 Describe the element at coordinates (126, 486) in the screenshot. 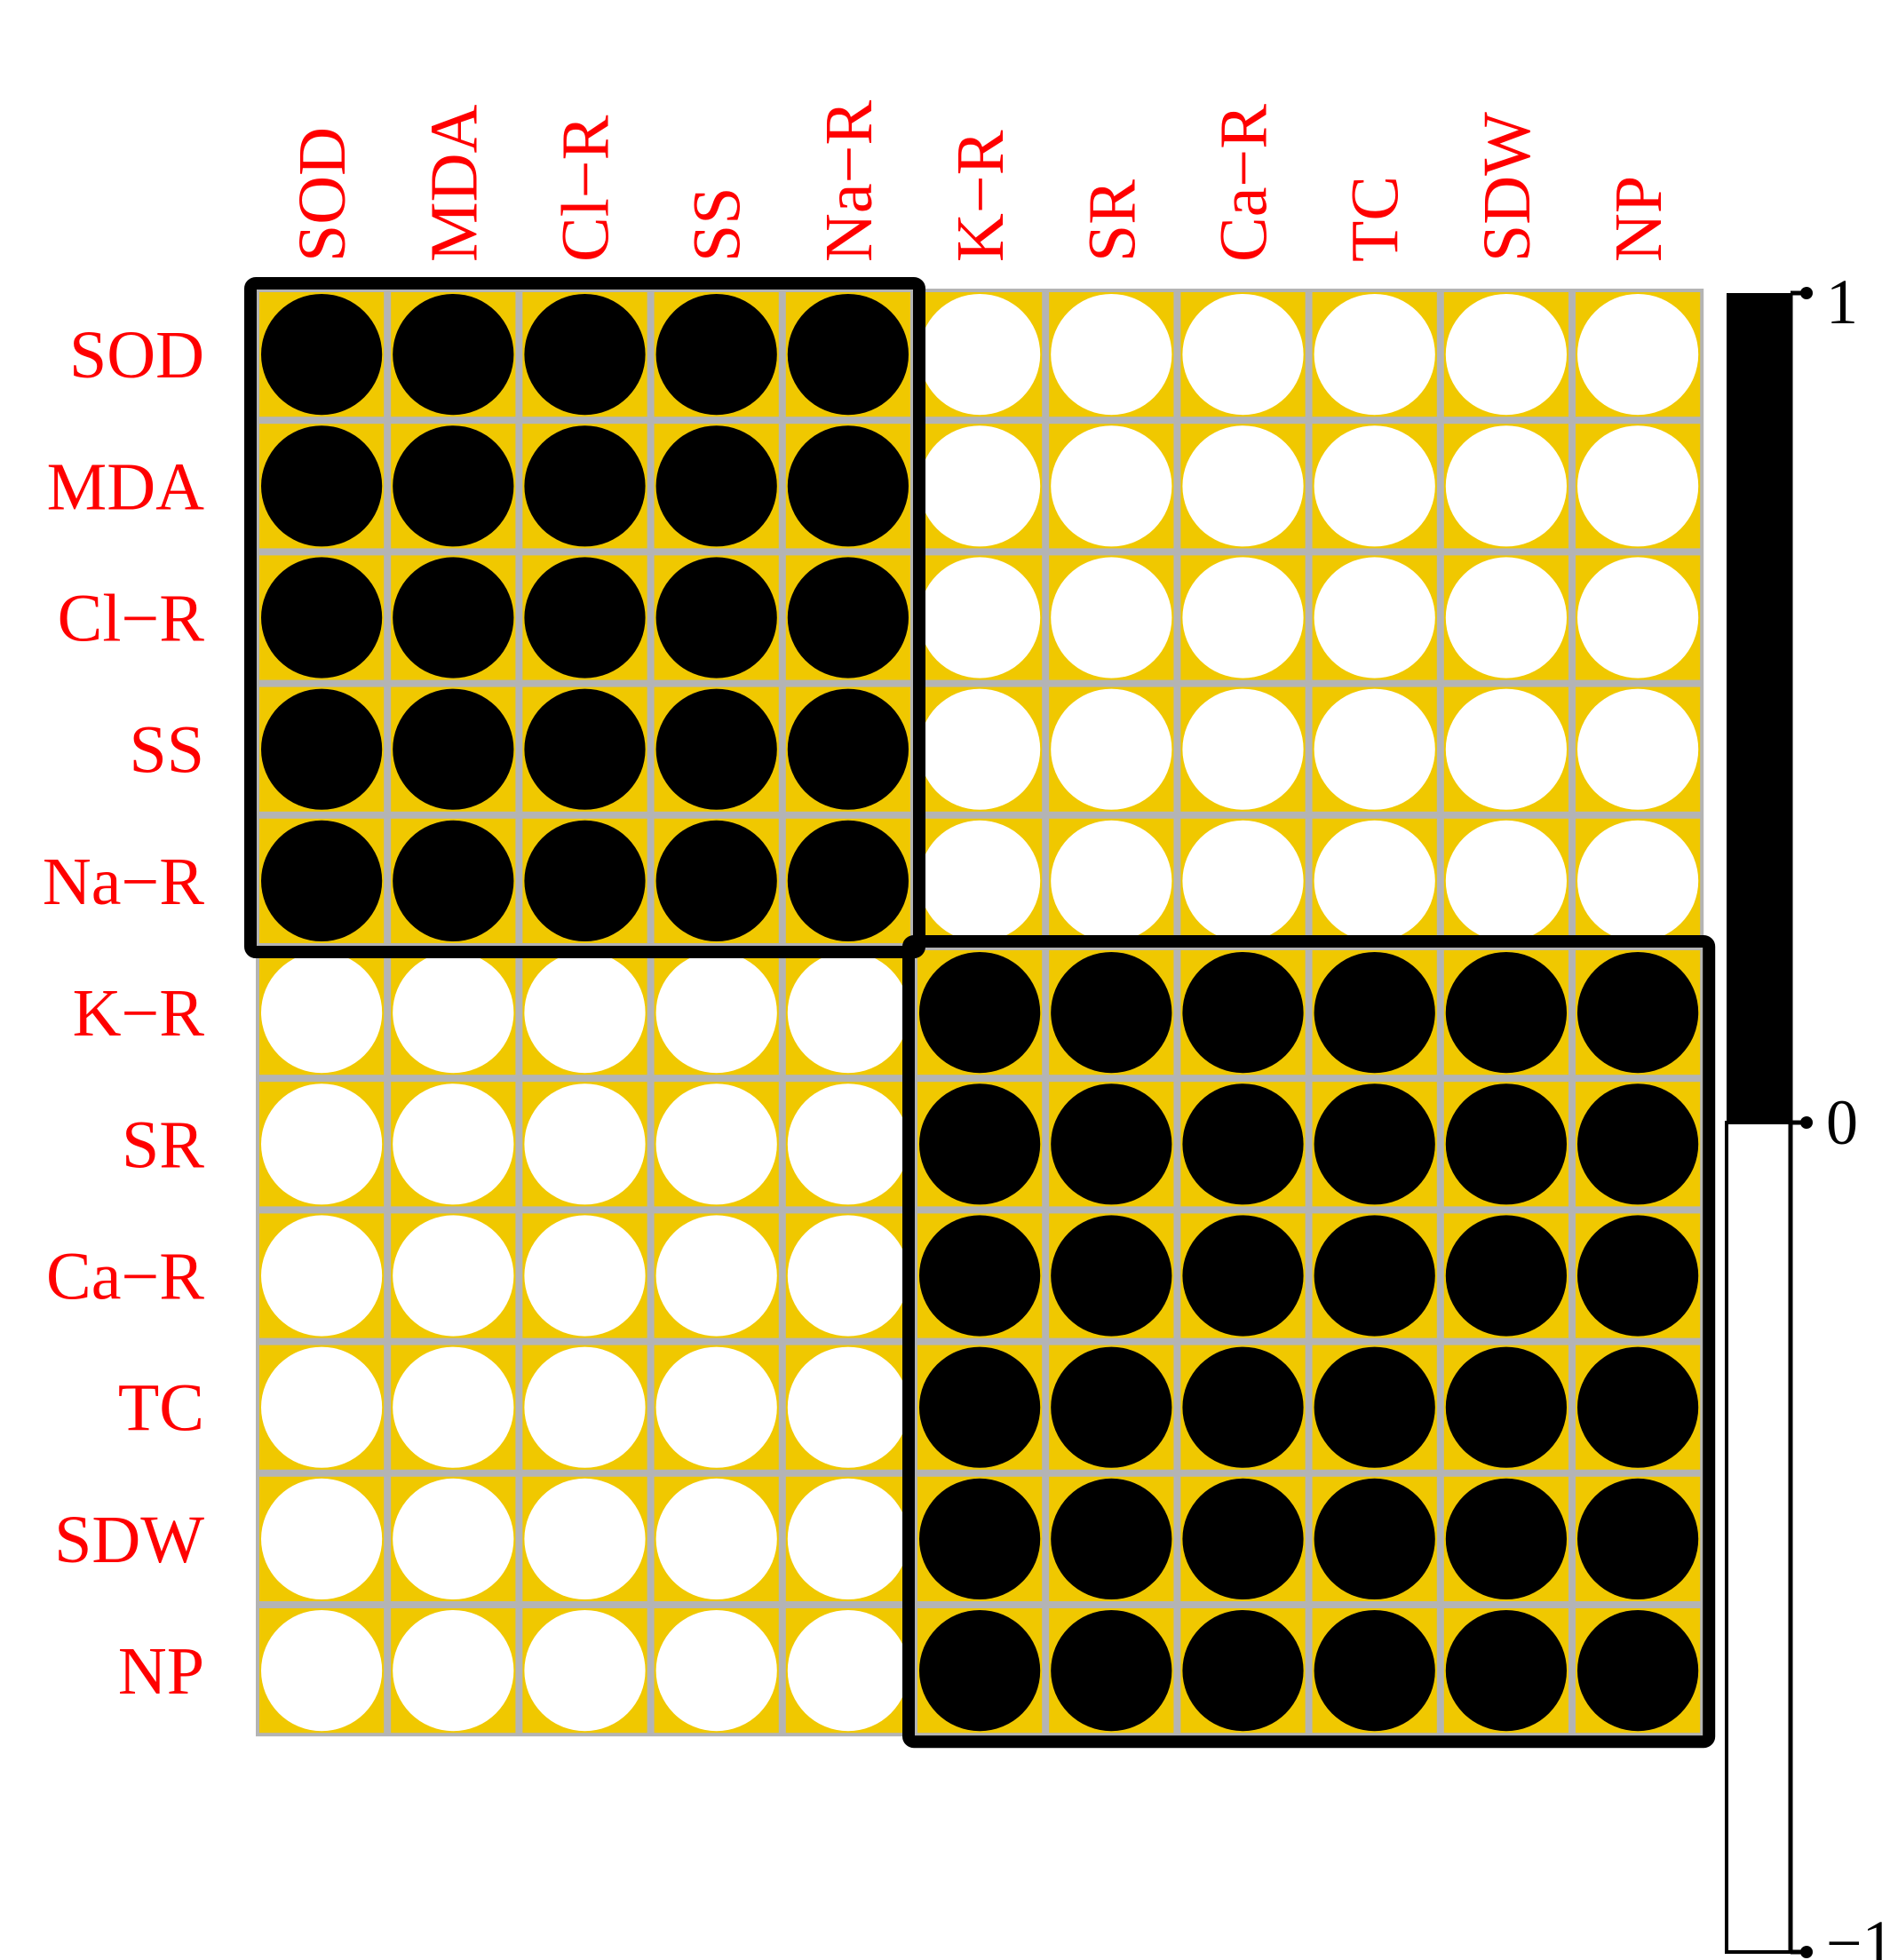

I see `row-label-1: MDA` at that location.